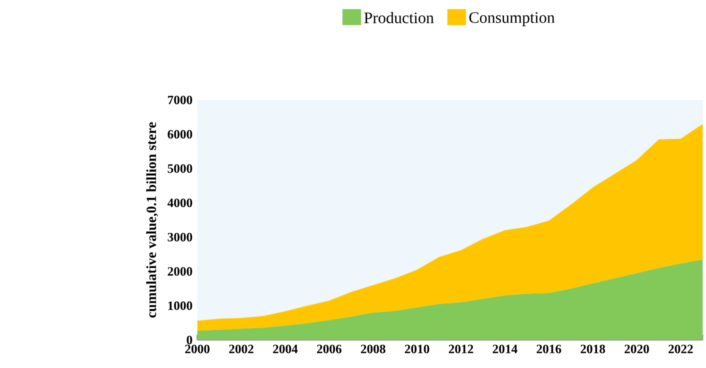  I want to click on y-tick-label: 4000, so click(179, 203).